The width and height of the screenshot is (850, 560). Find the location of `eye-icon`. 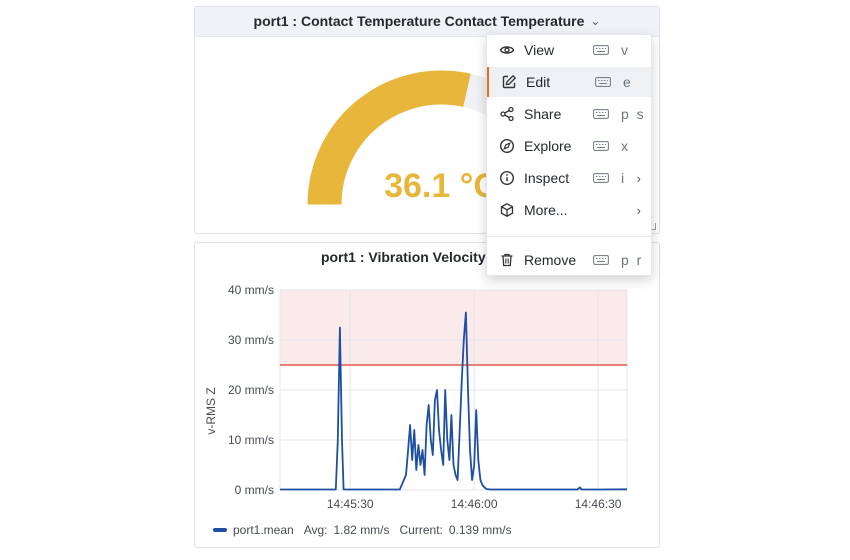

eye-icon is located at coordinates (507, 50).